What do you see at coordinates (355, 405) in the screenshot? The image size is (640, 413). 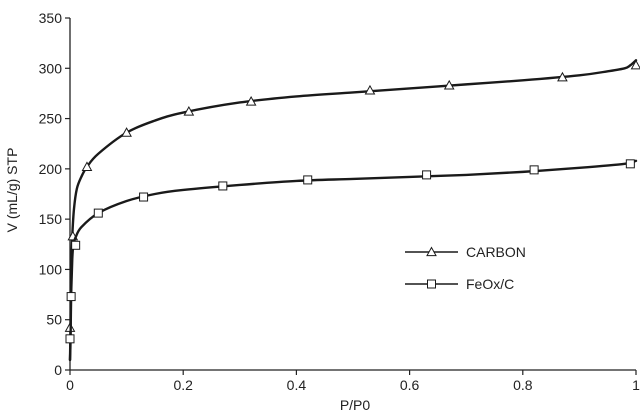 I see `x-axis-label: P/P0` at bounding box center [355, 405].